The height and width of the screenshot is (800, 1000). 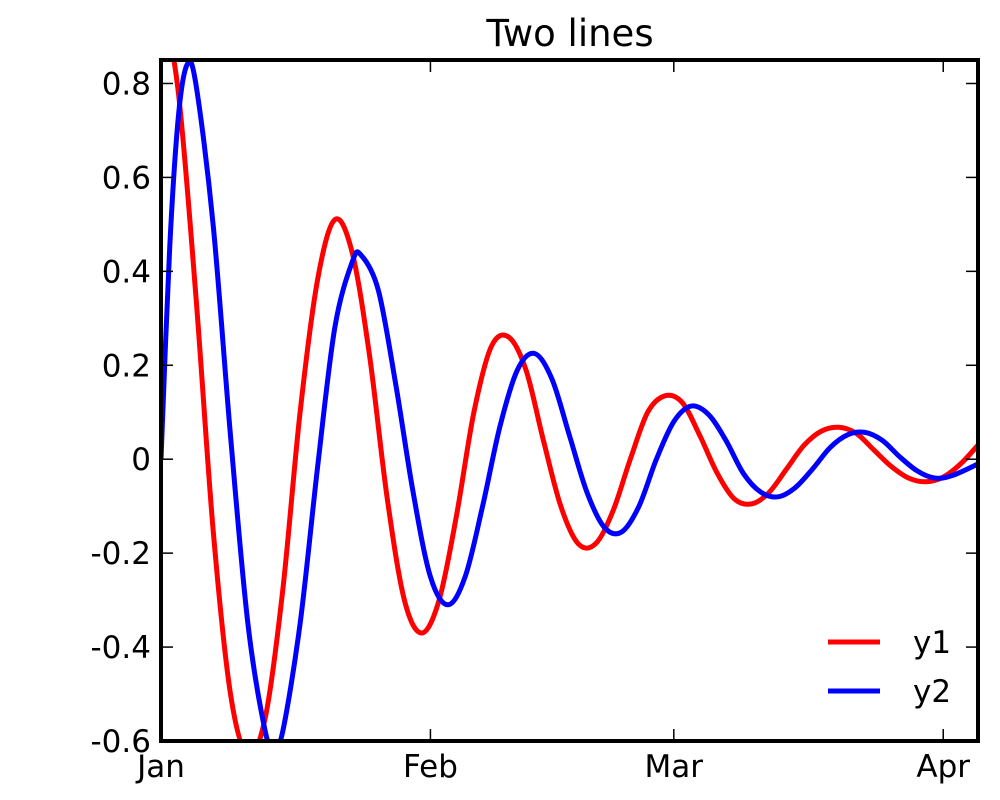 What do you see at coordinates (943, 767) in the screenshot?
I see `x-tick-label: Apr` at bounding box center [943, 767].